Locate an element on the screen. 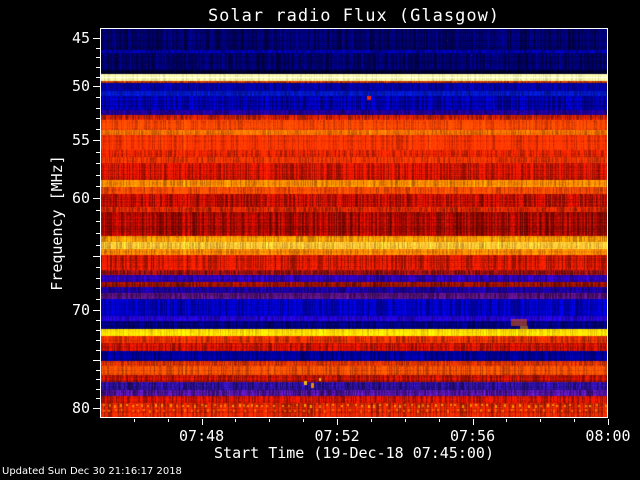  y-tick-label: 50 is located at coordinates (80, 86).